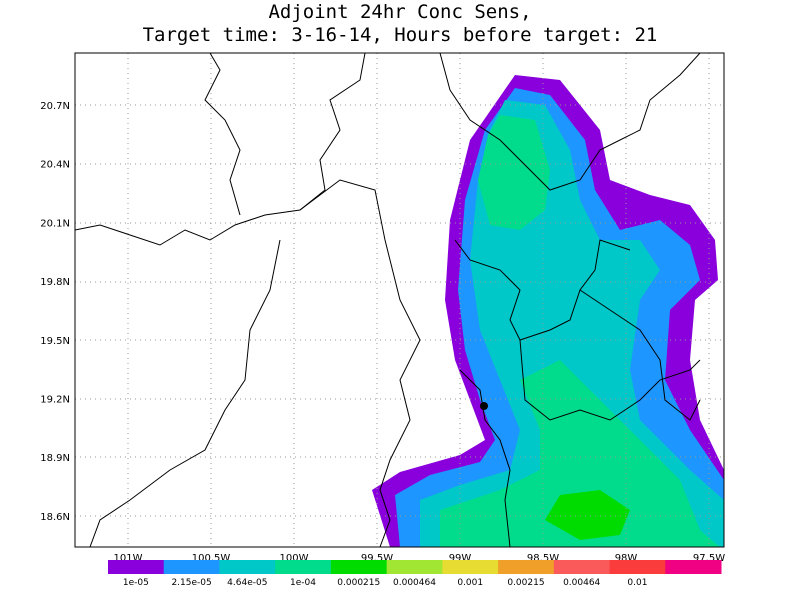 This screenshot has width=800, height=604. What do you see at coordinates (55, 165) in the screenshot?
I see `lat-label: 20.4N` at bounding box center [55, 165].